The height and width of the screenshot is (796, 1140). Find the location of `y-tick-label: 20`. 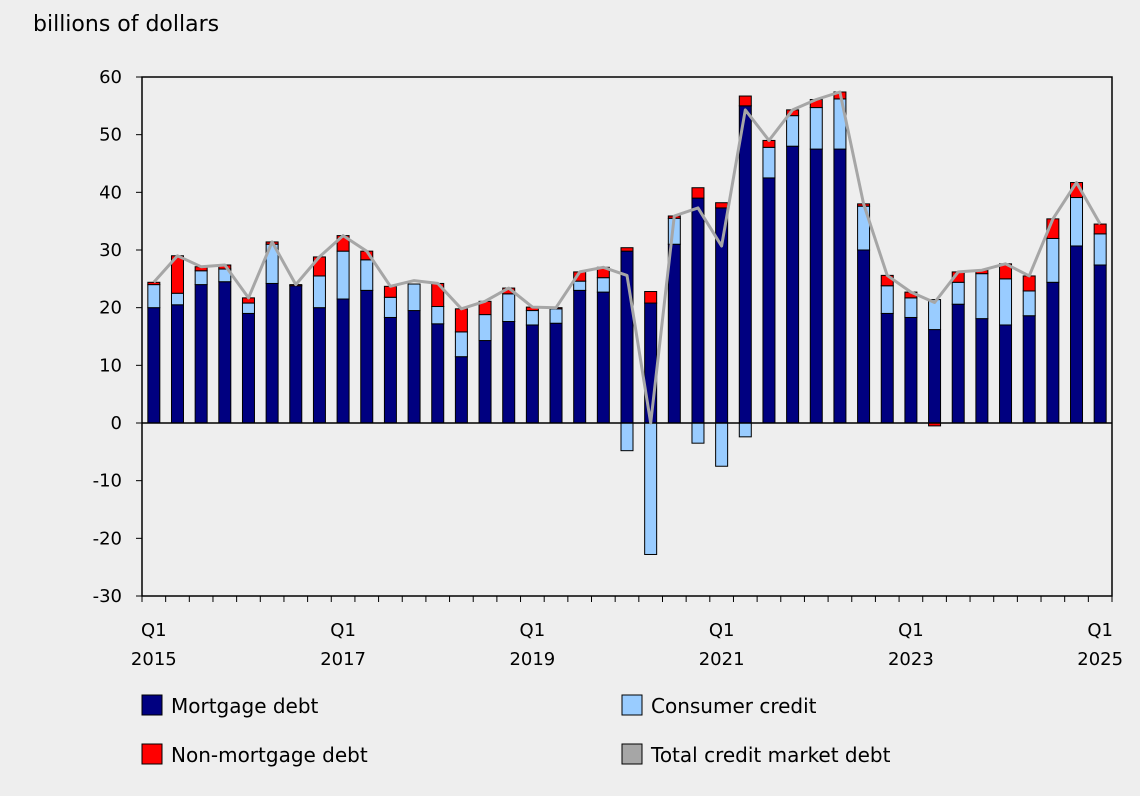

y-tick-label: 20 is located at coordinates (110, 308).